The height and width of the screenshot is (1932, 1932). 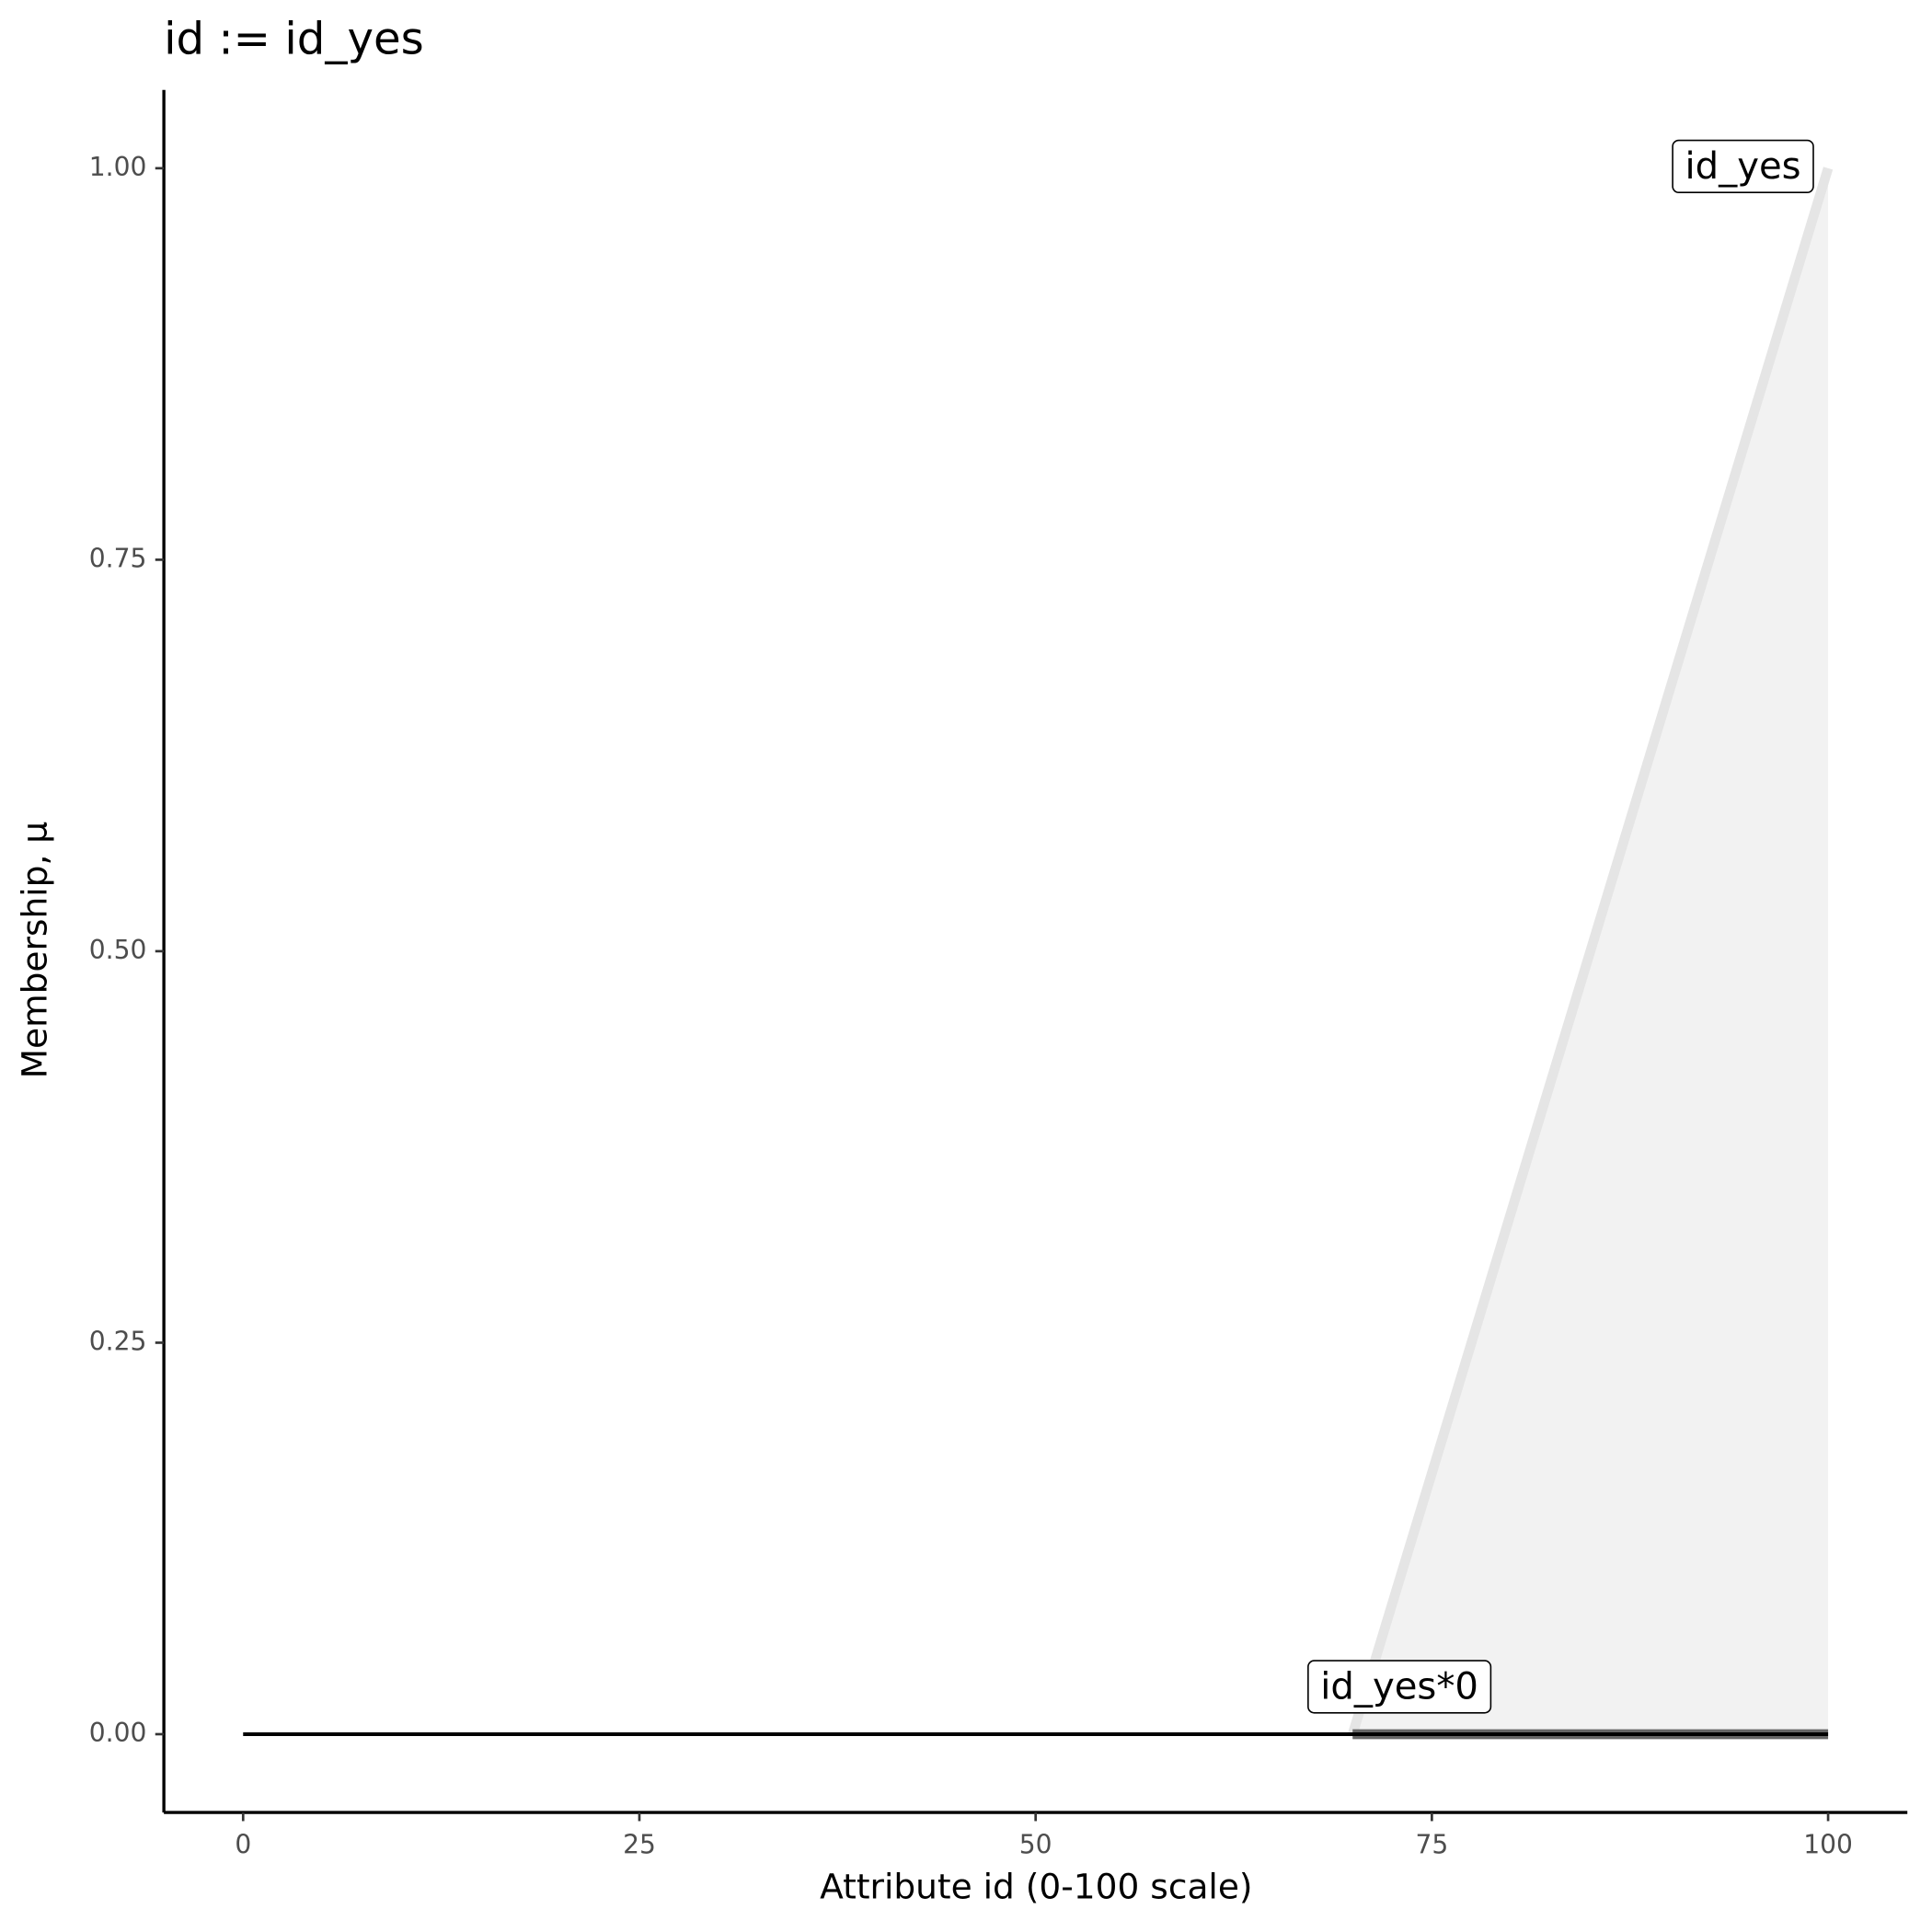 What do you see at coordinates (1035, 1844) in the screenshot?
I see `x-tick-label: 50` at bounding box center [1035, 1844].